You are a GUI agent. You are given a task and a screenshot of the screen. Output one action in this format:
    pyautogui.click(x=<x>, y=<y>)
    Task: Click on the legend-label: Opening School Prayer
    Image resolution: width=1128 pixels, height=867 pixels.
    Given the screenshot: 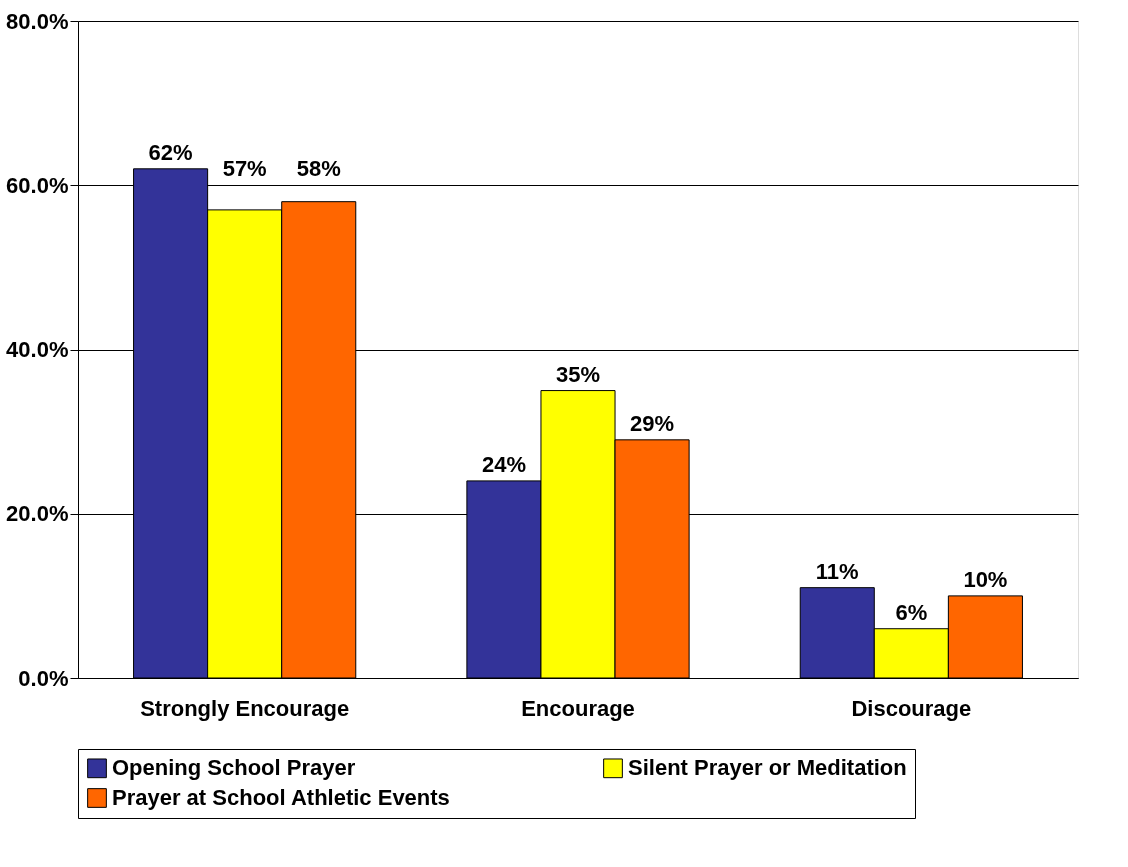 What is the action you would take?
    pyautogui.click(x=234, y=768)
    